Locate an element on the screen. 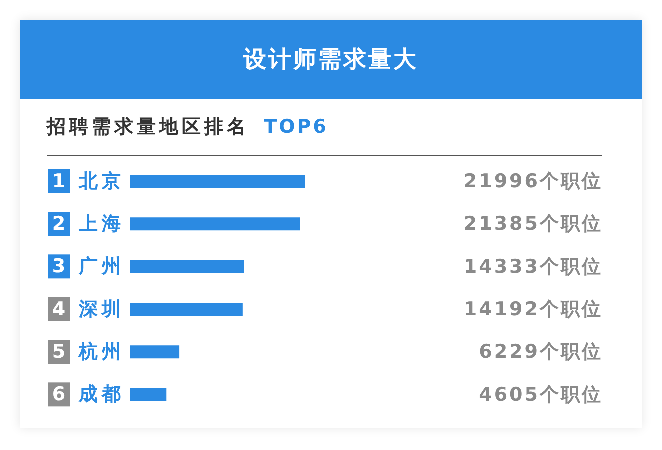  y-tick-label: 4 深圳 is located at coordinates (88, 309).